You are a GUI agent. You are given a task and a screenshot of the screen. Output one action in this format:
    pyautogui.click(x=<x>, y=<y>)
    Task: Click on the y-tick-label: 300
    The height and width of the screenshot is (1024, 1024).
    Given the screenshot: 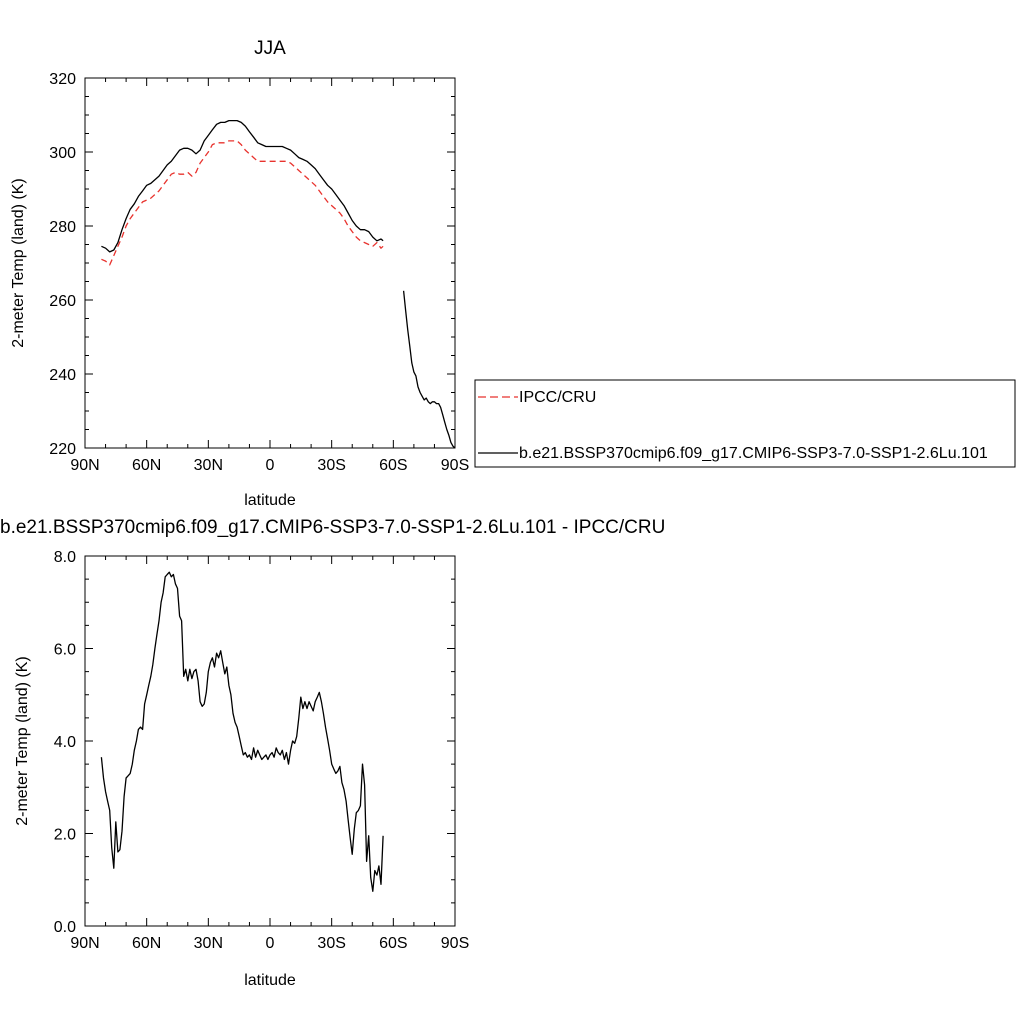 What is the action you would take?
    pyautogui.click(x=62, y=153)
    